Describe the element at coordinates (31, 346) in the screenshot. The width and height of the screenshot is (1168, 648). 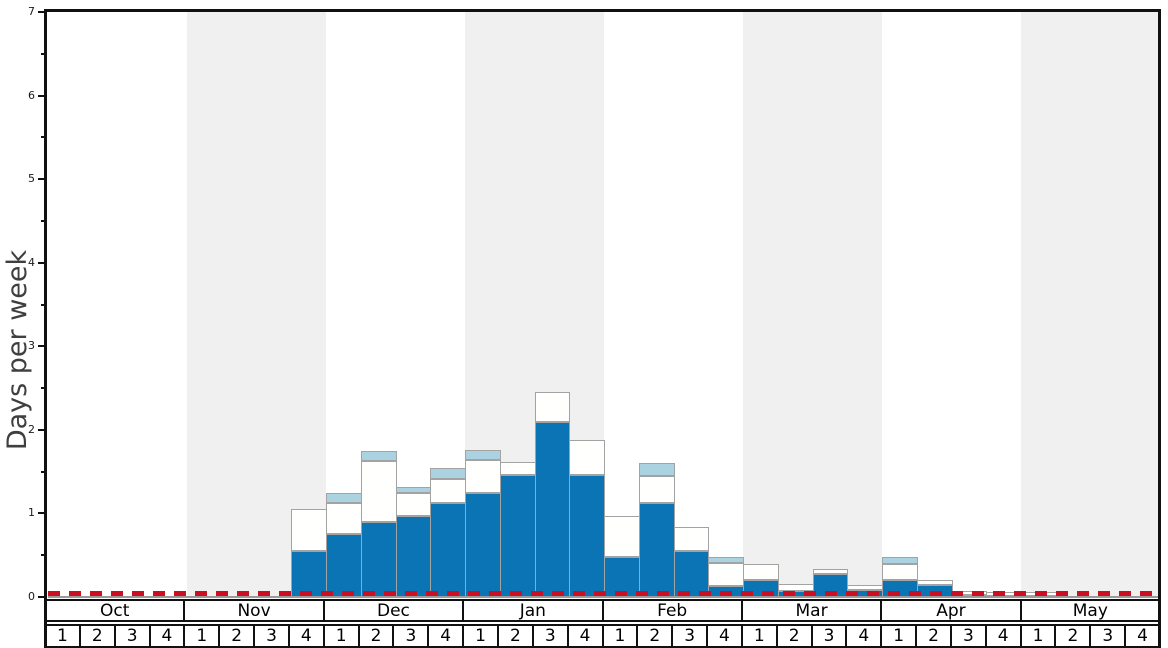
I see `y-tick-label: 3` at that location.